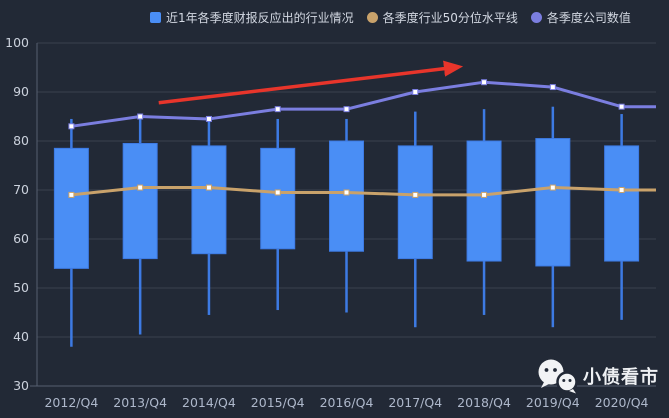  I want to click on median-line, so click(363, 191).